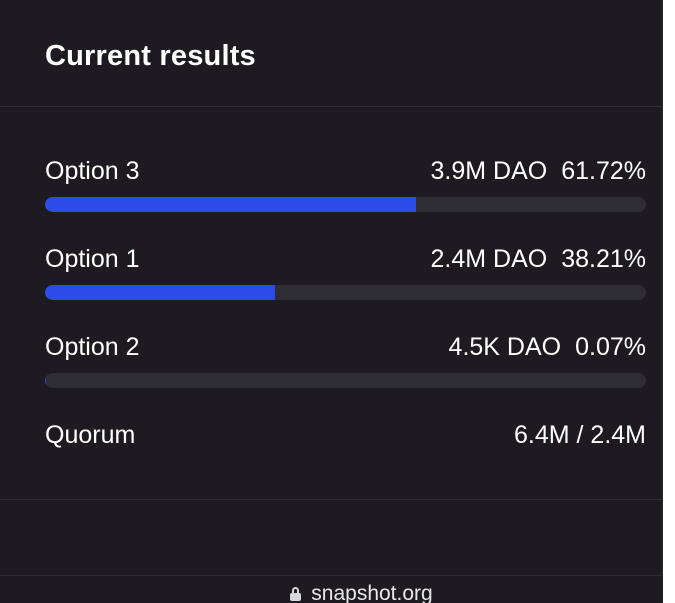 Image resolution: width=675 pixels, height=603 pixels. What do you see at coordinates (92, 258) in the screenshot?
I see `result-label: Option 1` at bounding box center [92, 258].